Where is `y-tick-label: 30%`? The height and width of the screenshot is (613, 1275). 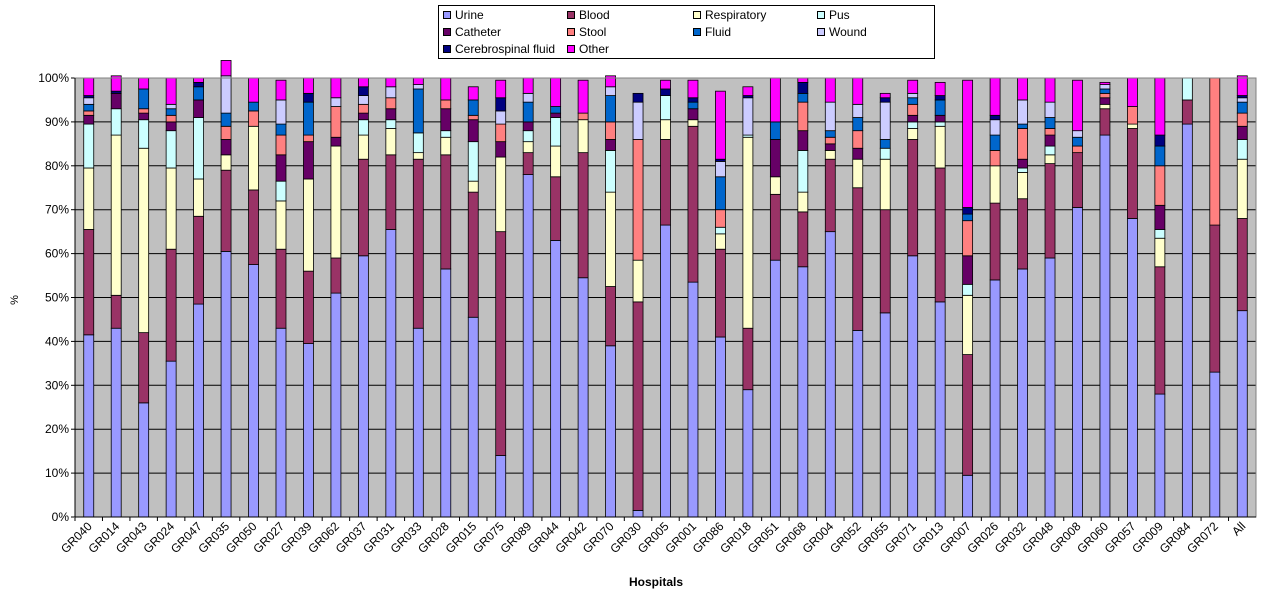
y-tick-label: 30% is located at coordinates (57, 385).